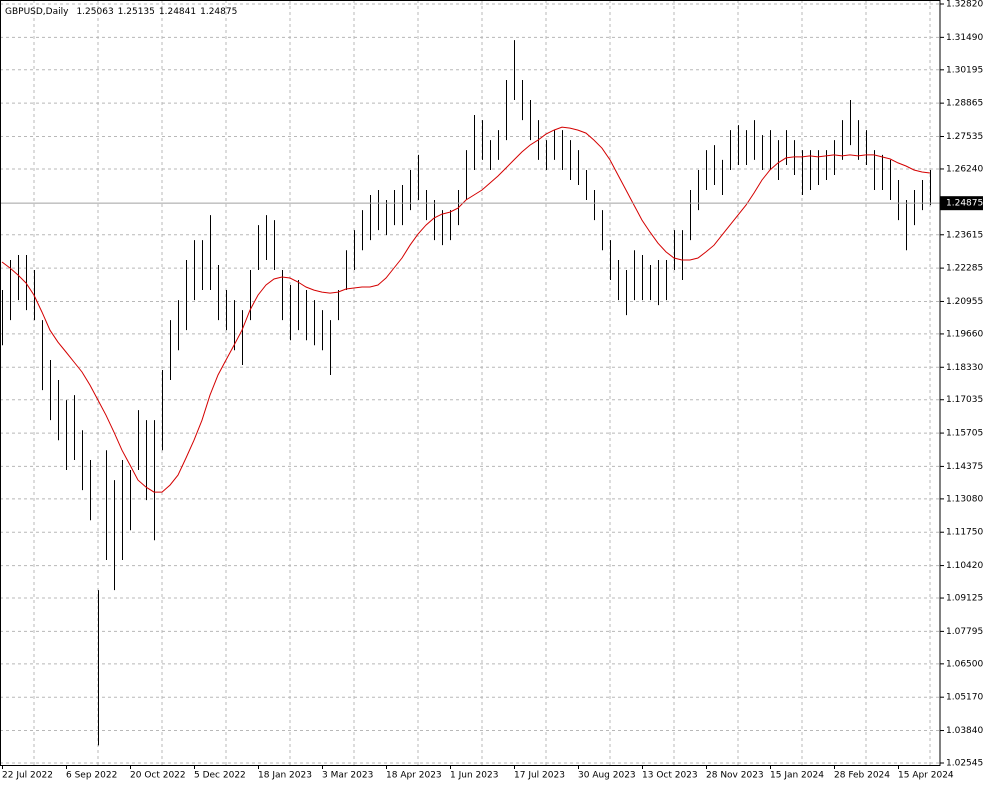  Describe the element at coordinates (964, 731) in the screenshot. I see `y-tick-label: 1.03840` at that location.